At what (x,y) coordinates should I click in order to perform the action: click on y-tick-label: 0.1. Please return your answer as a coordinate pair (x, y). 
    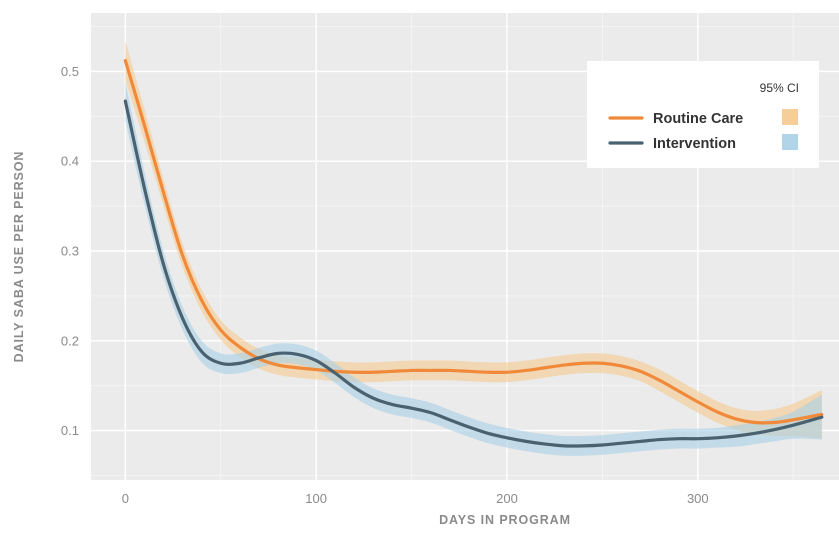
    Looking at the image, I should click on (70, 430).